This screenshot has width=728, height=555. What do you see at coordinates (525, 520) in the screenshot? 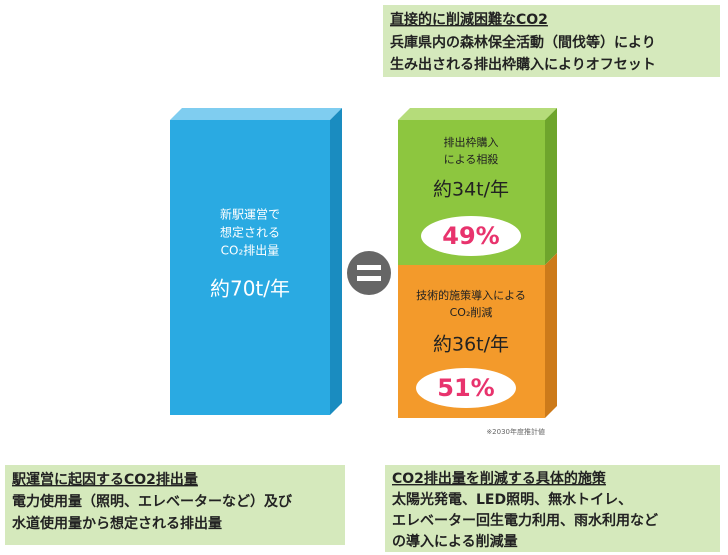
I see `note-line: エレベーター回生電力利用、雨水利用など` at bounding box center [525, 520].